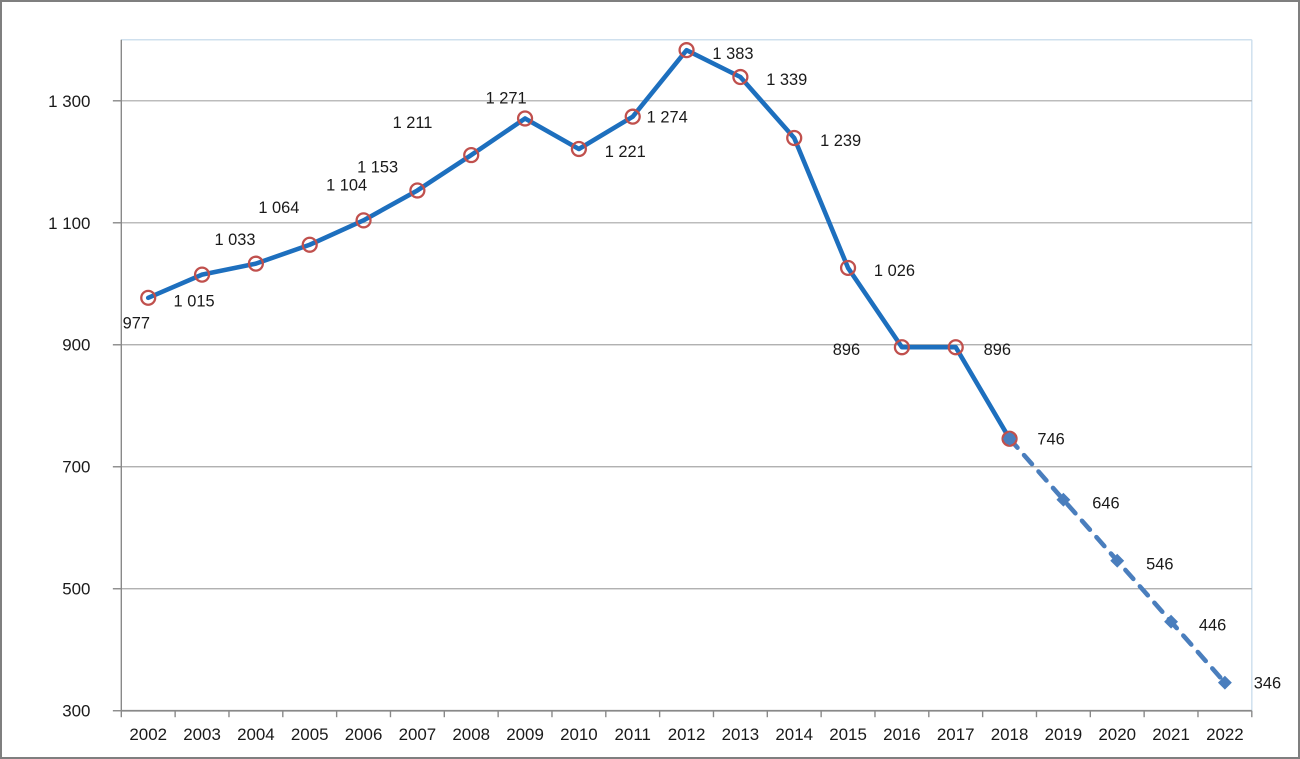 The height and width of the screenshot is (759, 1300). Describe the element at coordinates (69, 101) in the screenshot. I see `y-axis-tick-label: 1 300` at that location.